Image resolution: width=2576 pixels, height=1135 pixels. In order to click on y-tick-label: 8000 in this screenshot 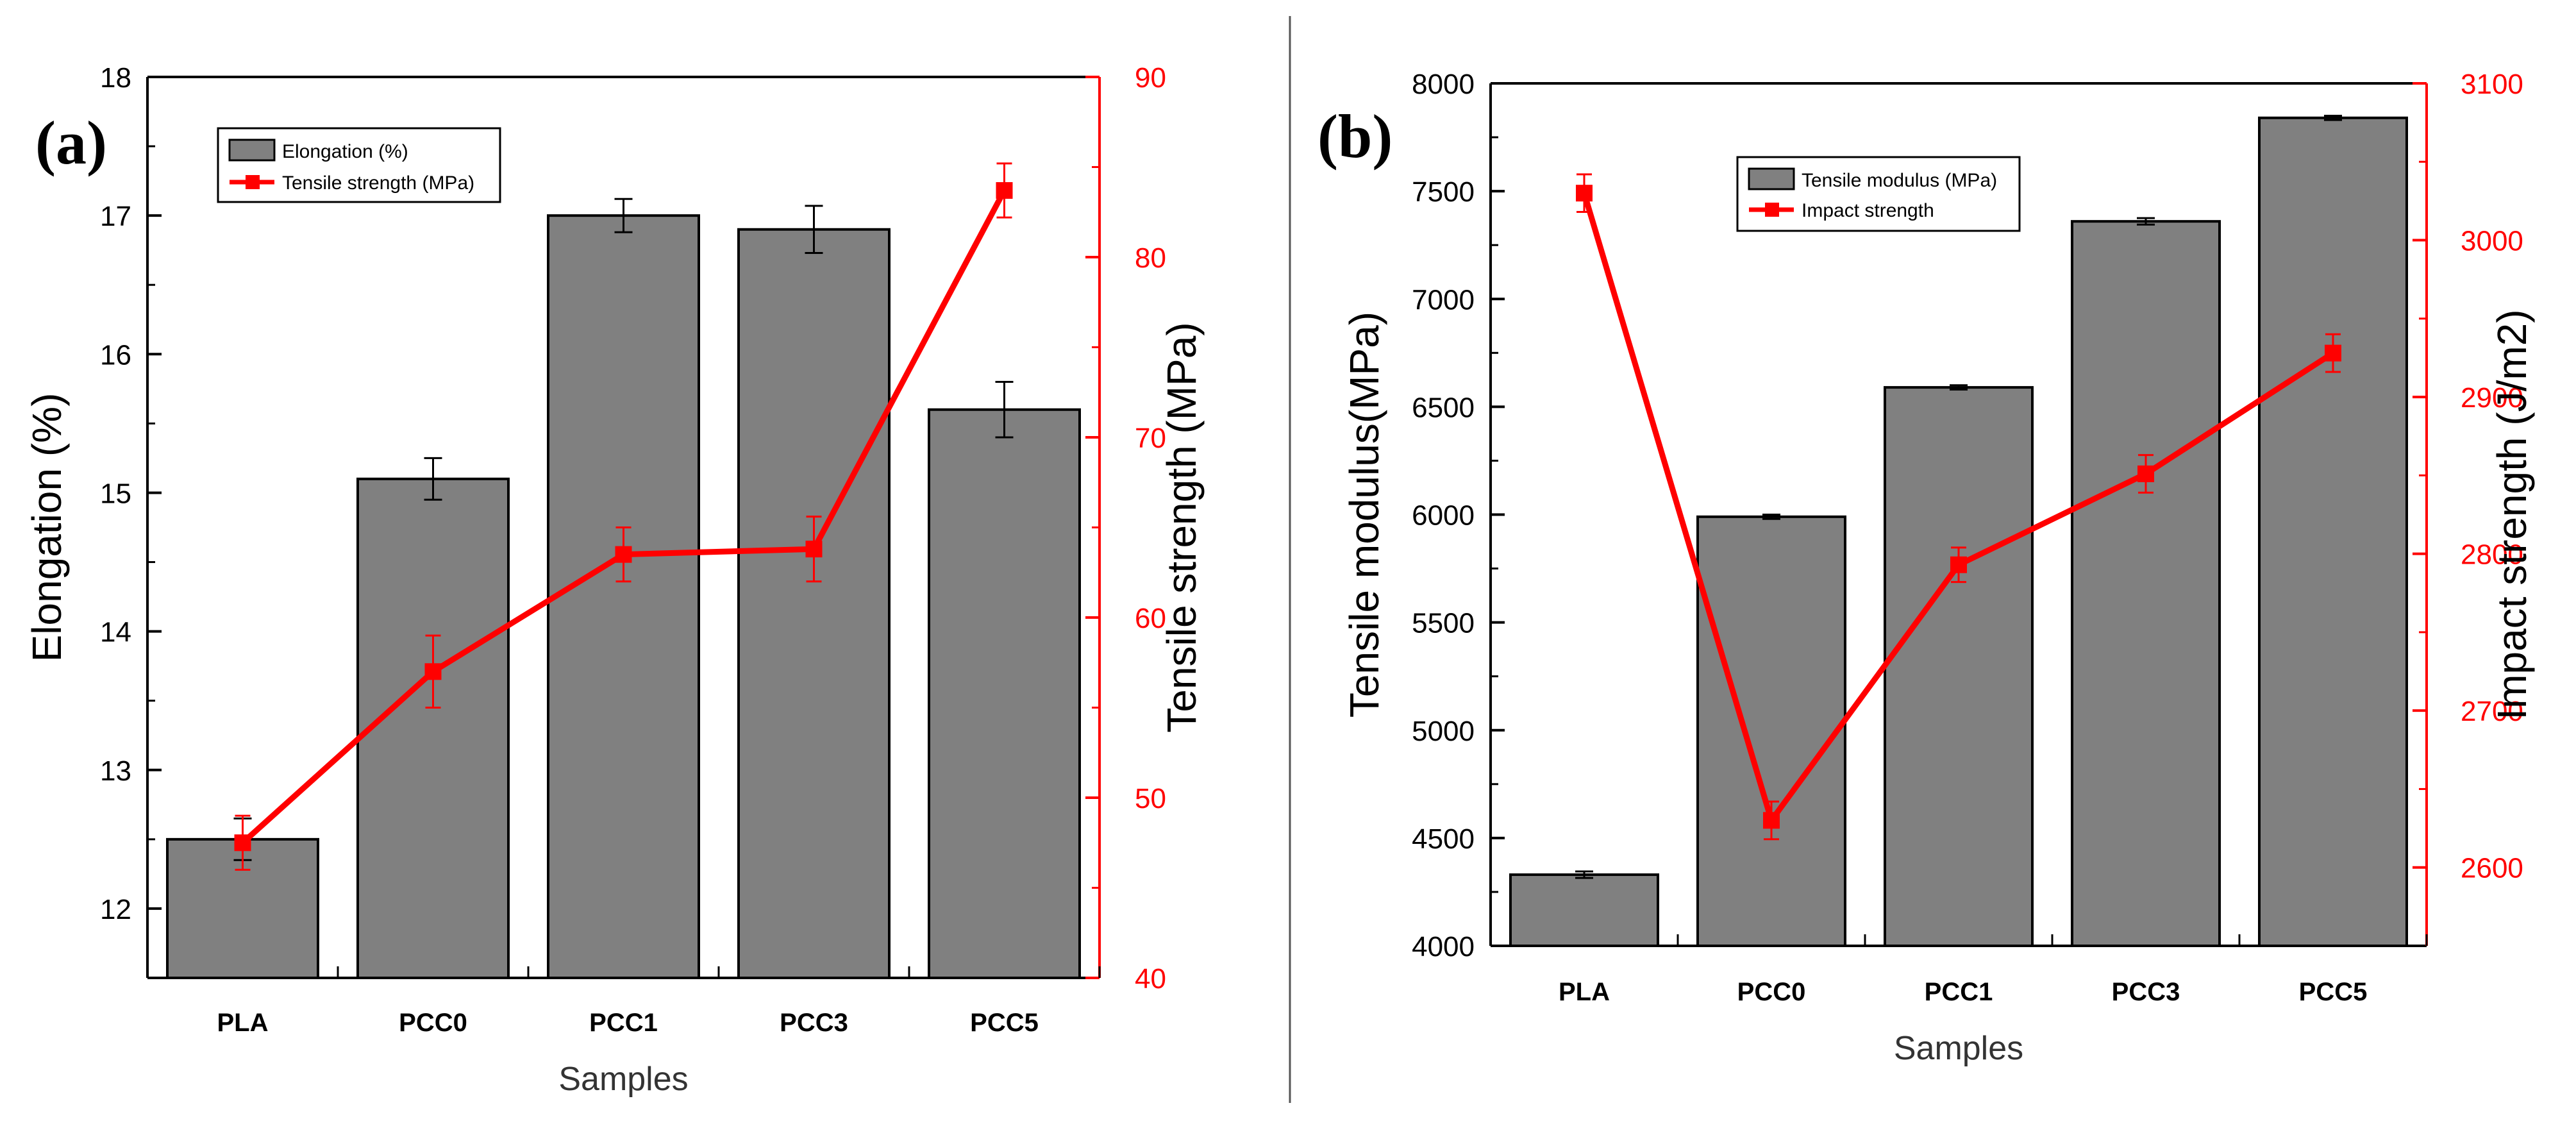, I will do `click(1443, 84)`.